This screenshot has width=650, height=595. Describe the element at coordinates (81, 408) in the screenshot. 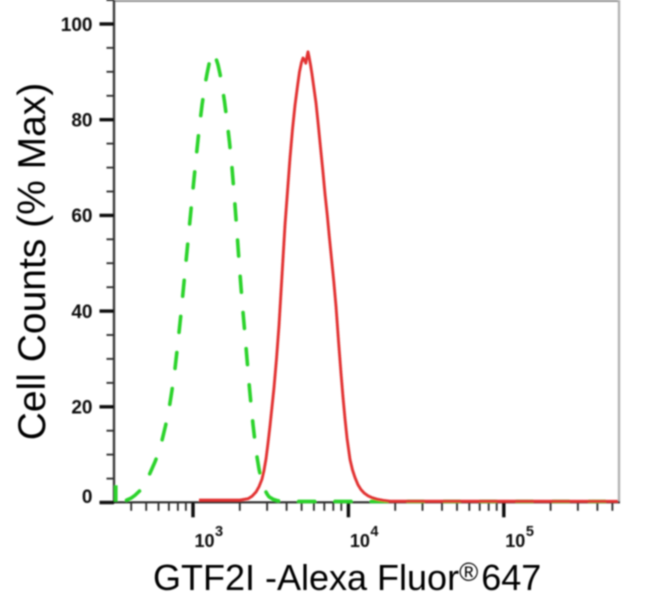

I see `svg-text: 20` at that location.